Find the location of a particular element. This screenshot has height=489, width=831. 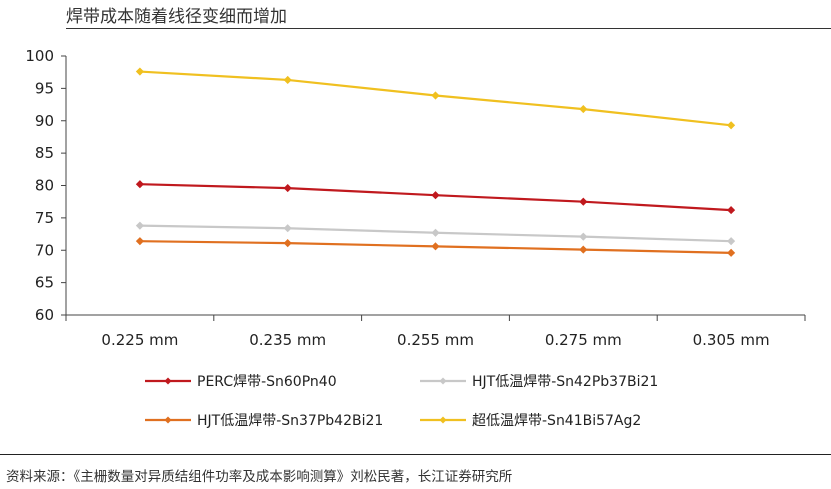

y-tick-label: 65 is located at coordinates (44, 283).